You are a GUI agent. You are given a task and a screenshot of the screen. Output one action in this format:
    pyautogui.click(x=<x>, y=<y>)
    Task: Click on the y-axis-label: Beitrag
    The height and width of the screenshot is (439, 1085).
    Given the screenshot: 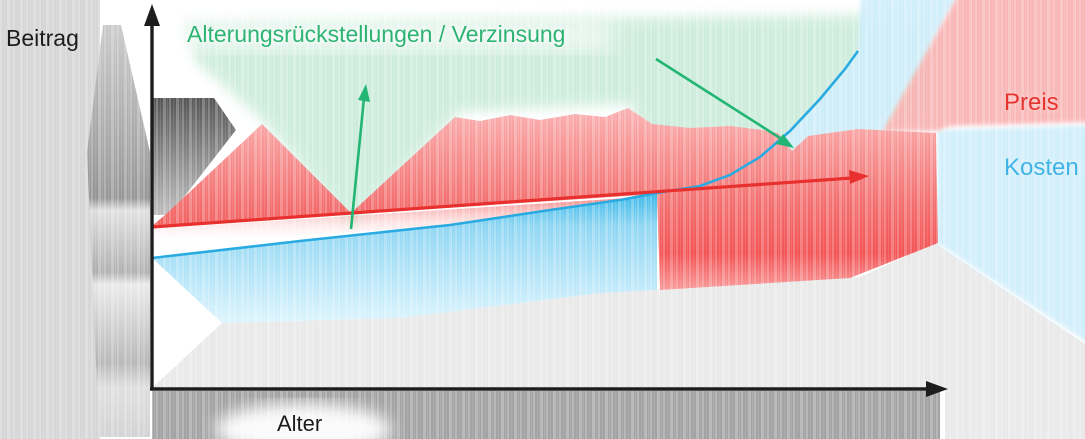 What is the action you would take?
    pyautogui.click(x=42, y=38)
    